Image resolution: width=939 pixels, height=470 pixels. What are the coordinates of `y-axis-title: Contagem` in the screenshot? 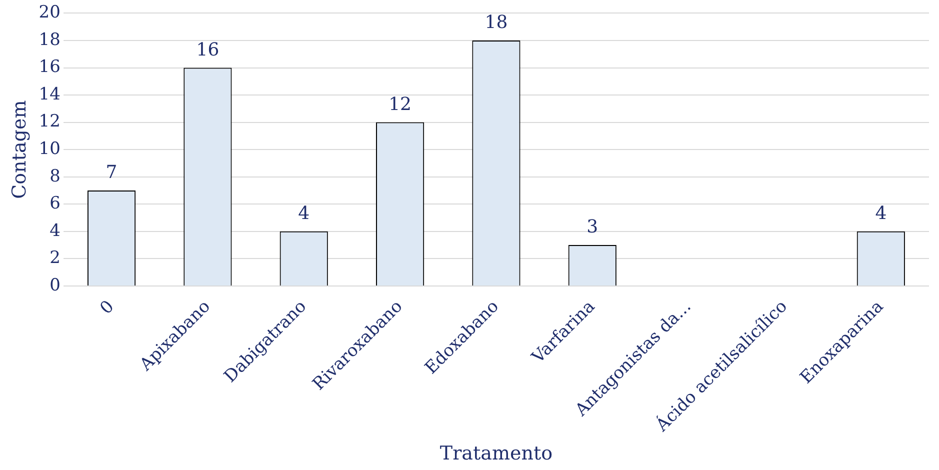 It's located at (19, 149).